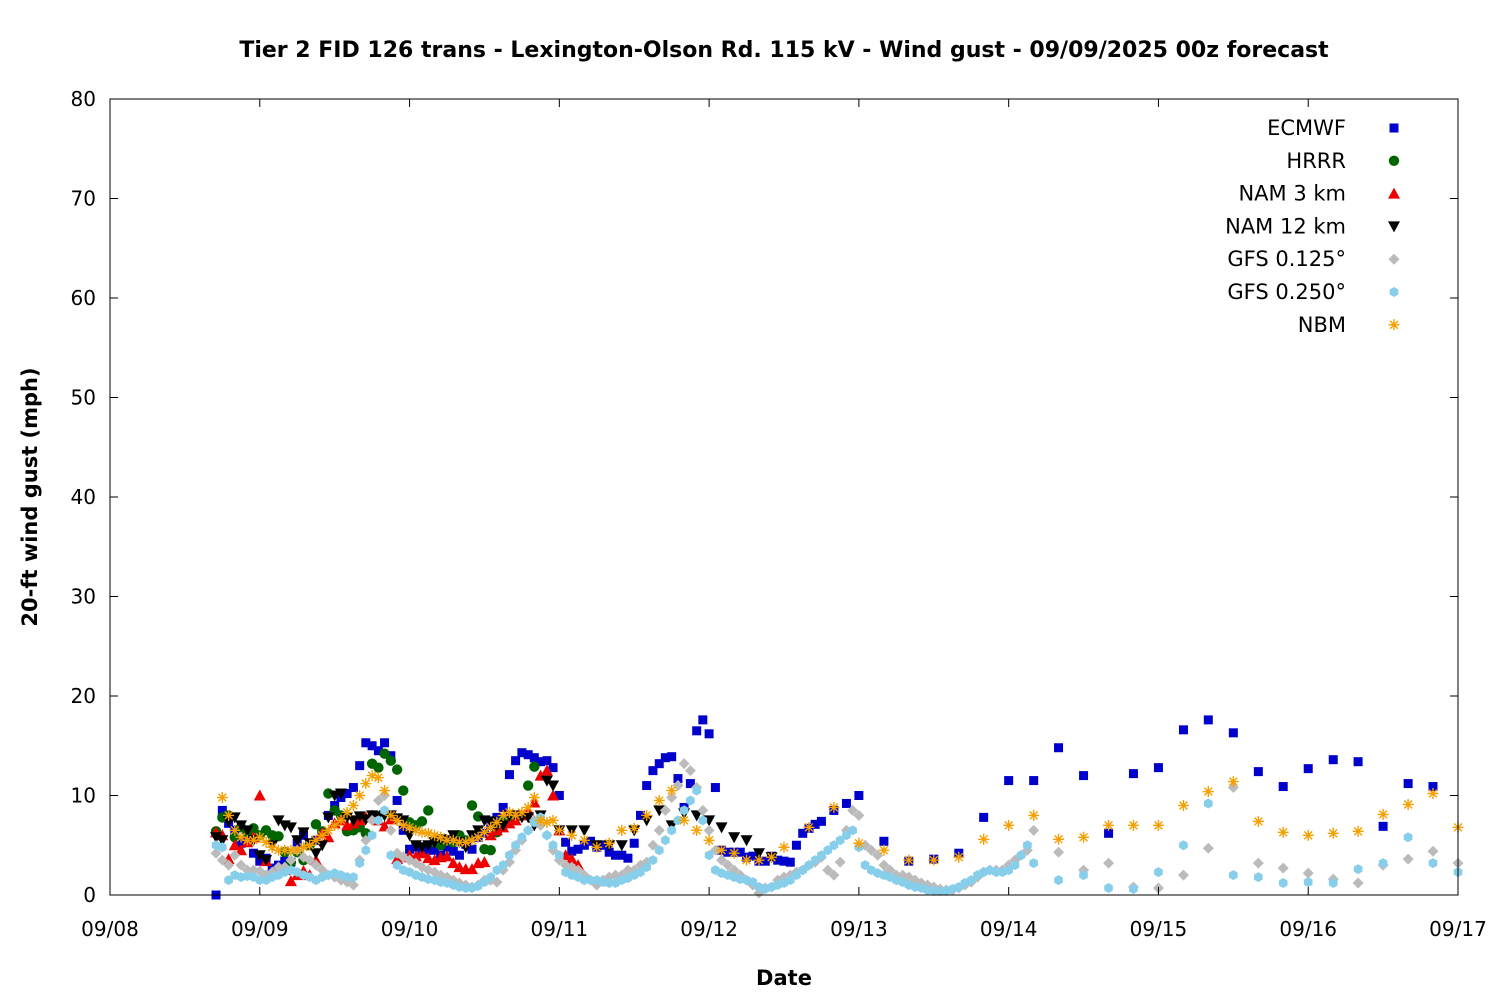 The width and height of the screenshot is (1500, 1000). What do you see at coordinates (837, 828) in the screenshot?
I see `series-gfs-0-125-` at bounding box center [837, 828].